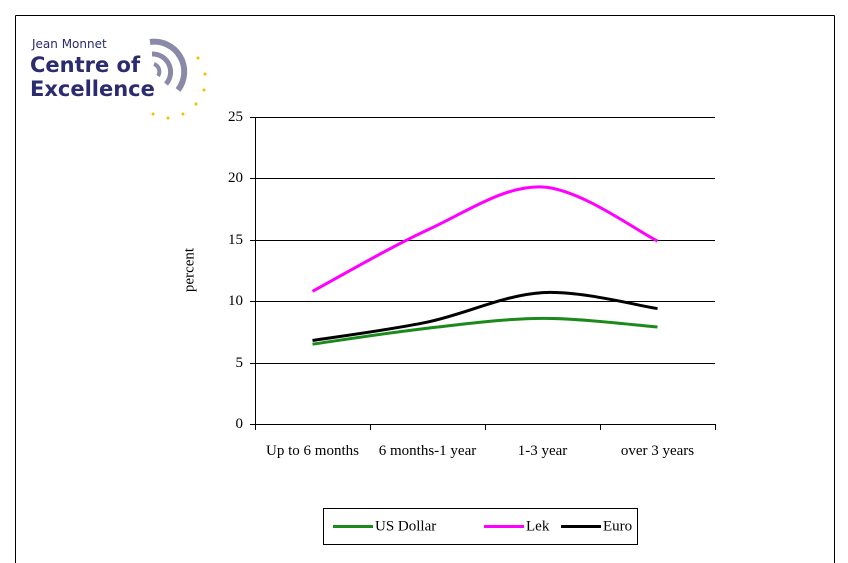  Describe the element at coordinates (189, 269) in the screenshot. I see `y-axis-label: percent` at that location.